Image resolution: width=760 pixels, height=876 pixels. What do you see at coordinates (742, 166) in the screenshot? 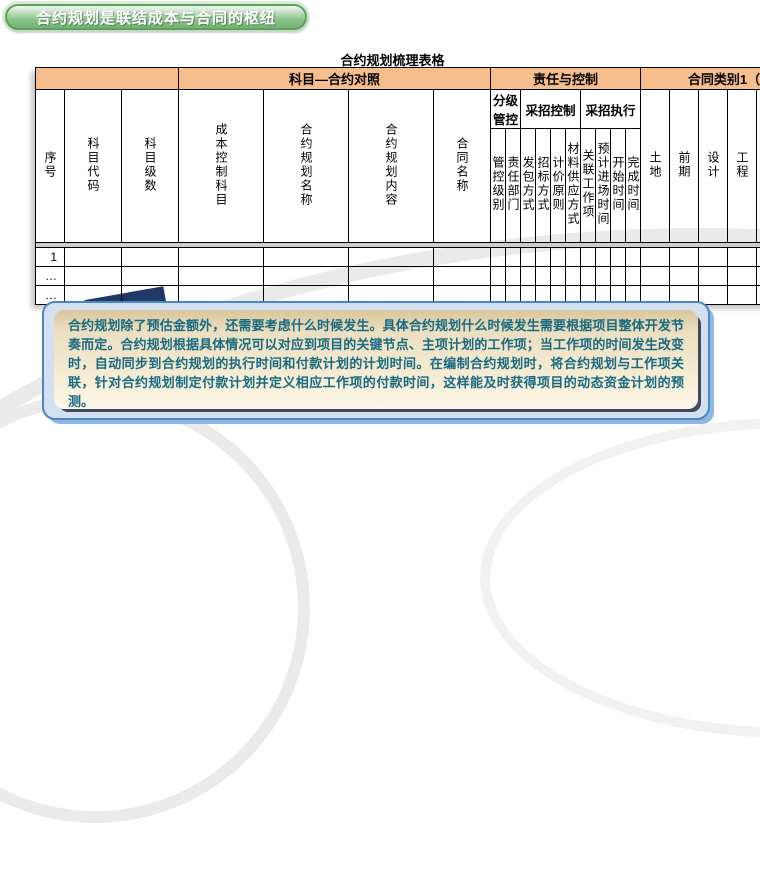
I see `column-header-engineering: 工程` at bounding box center [742, 166].